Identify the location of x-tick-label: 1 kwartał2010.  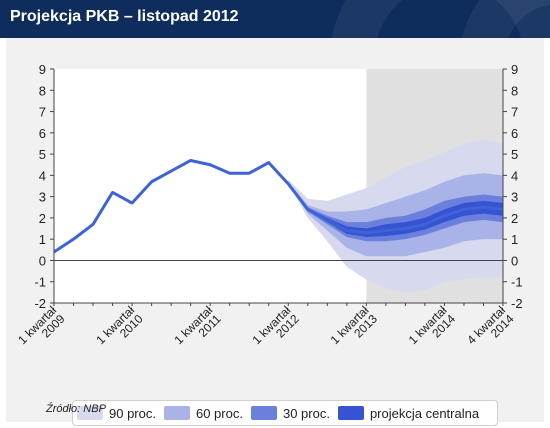
(119, 329).